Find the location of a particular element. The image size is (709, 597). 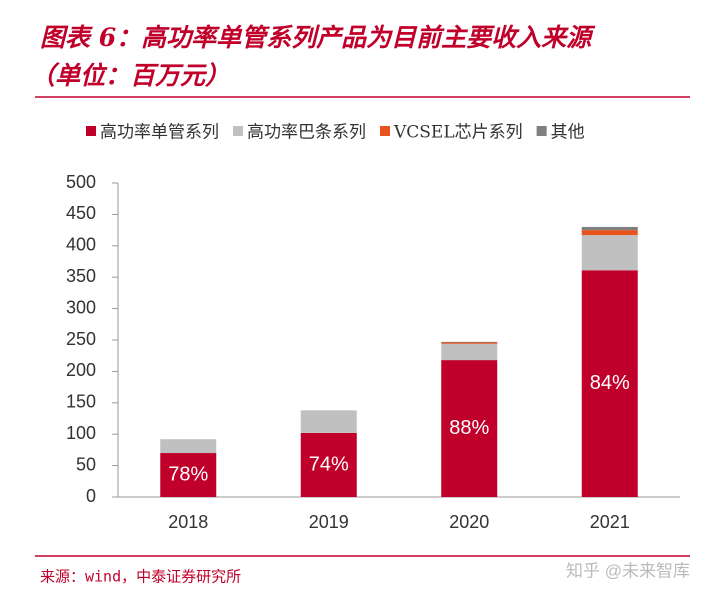

share-label: 74% is located at coordinates (329, 464).